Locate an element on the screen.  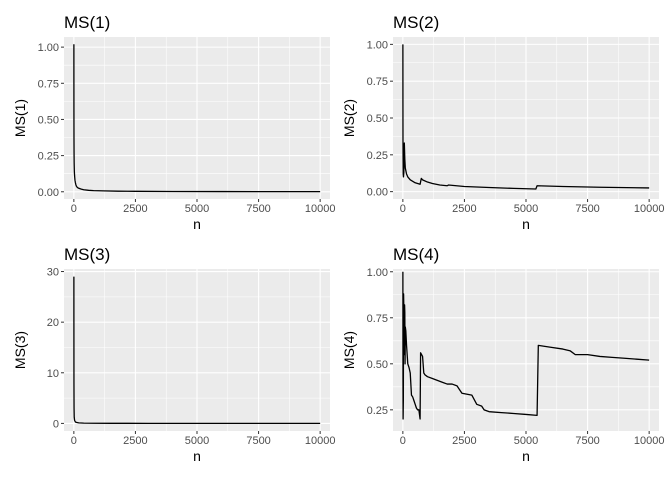
y-axis-title: MS(4) is located at coordinates (349, 350).